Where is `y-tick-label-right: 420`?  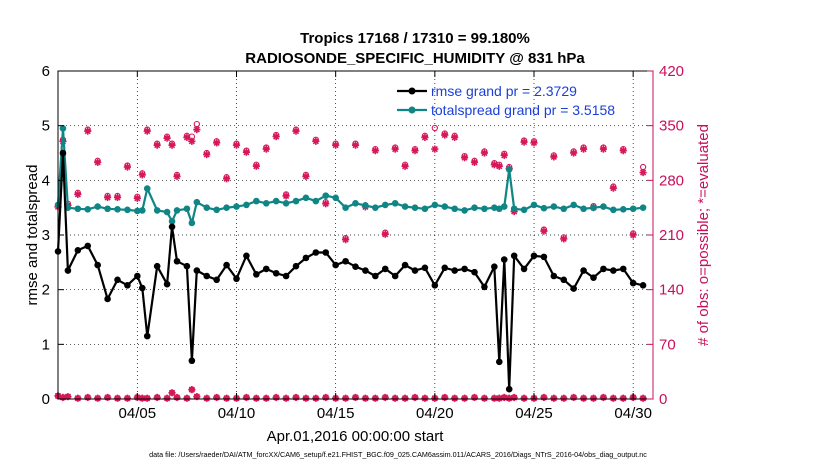
y-tick-label-right: 420 is located at coordinates (671, 71).